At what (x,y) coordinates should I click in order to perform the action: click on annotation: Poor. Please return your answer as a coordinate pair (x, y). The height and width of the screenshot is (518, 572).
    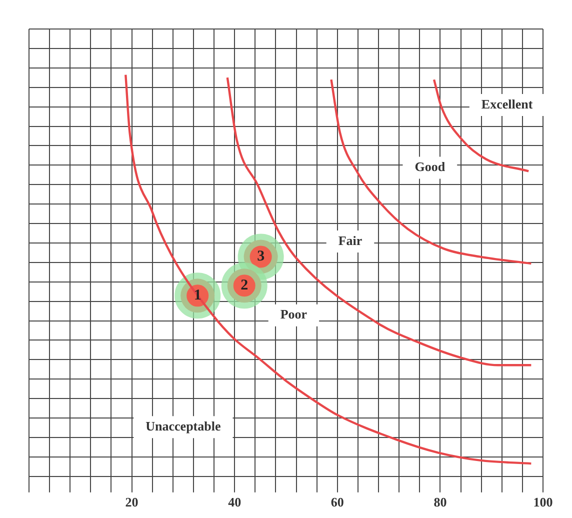
    Looking at the image, I should click on (294, 314).